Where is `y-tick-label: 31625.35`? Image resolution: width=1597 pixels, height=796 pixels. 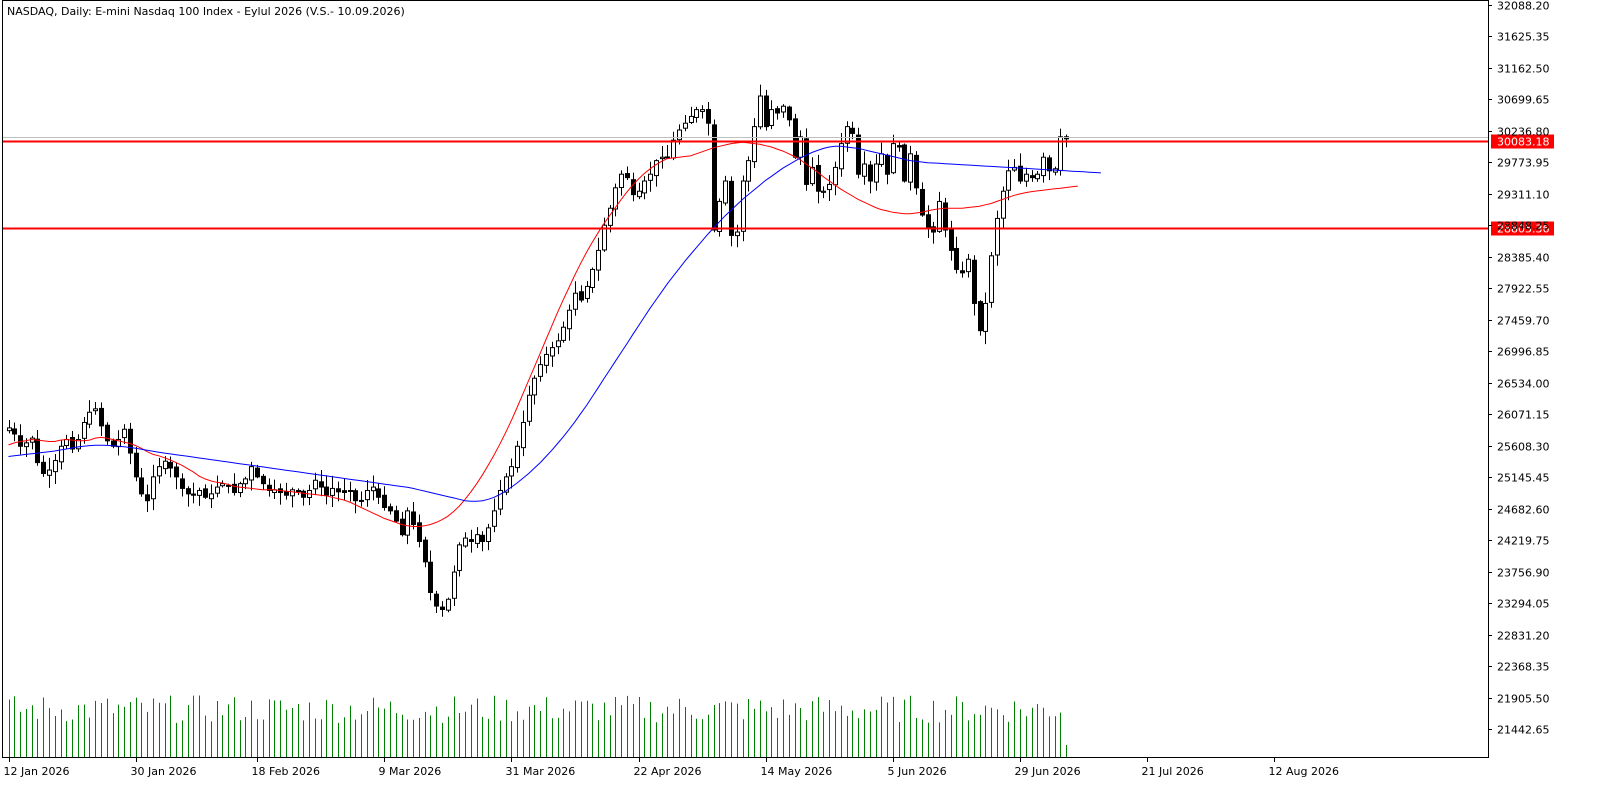
y-tick-label: 31625.35 is located at coordinates (1523, 37).